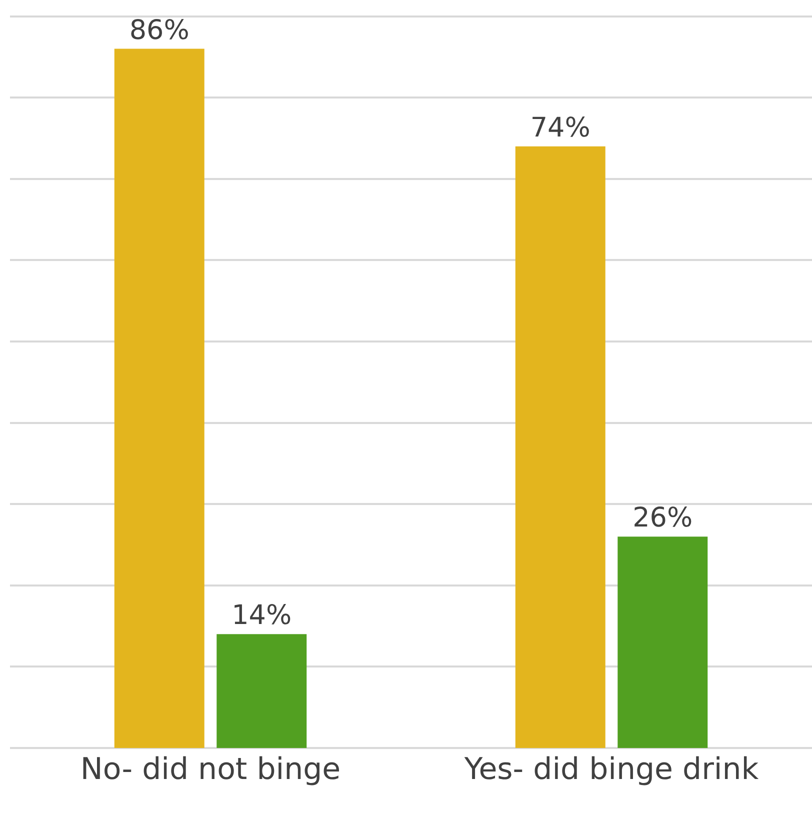 The height and width of the screenshot is (816, 812). What do you see at coordinates (262, 616) in the screenshot?
I see `data-label: 14%` at bounding box center [262, 616].